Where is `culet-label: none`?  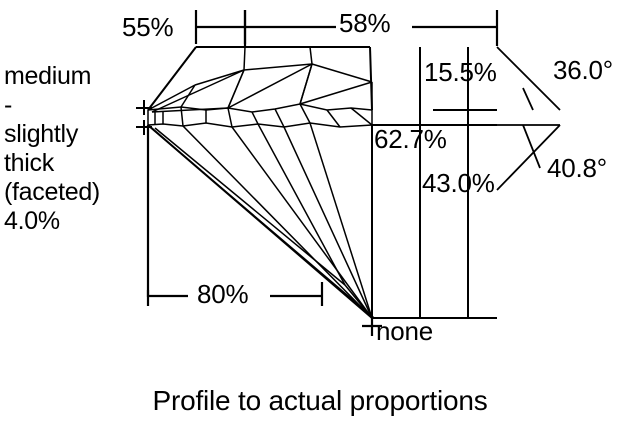 culet-label: none is located at coordinates (405, 331).